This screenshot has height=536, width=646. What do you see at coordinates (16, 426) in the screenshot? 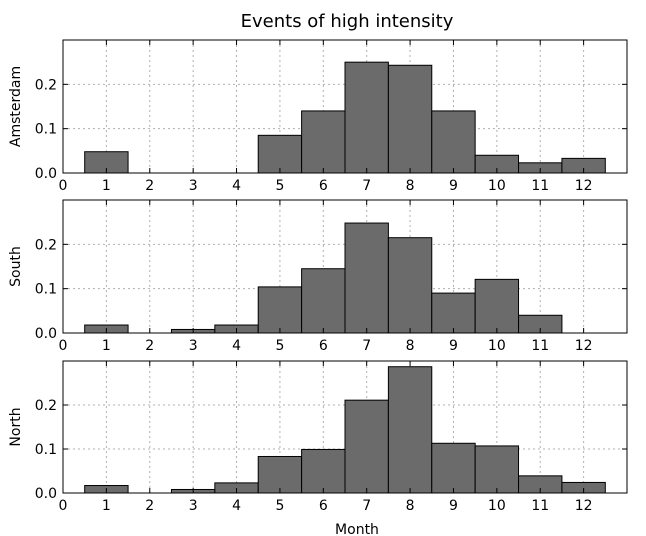
I see `y-axis-label: North` at bounding box center [16, 426].